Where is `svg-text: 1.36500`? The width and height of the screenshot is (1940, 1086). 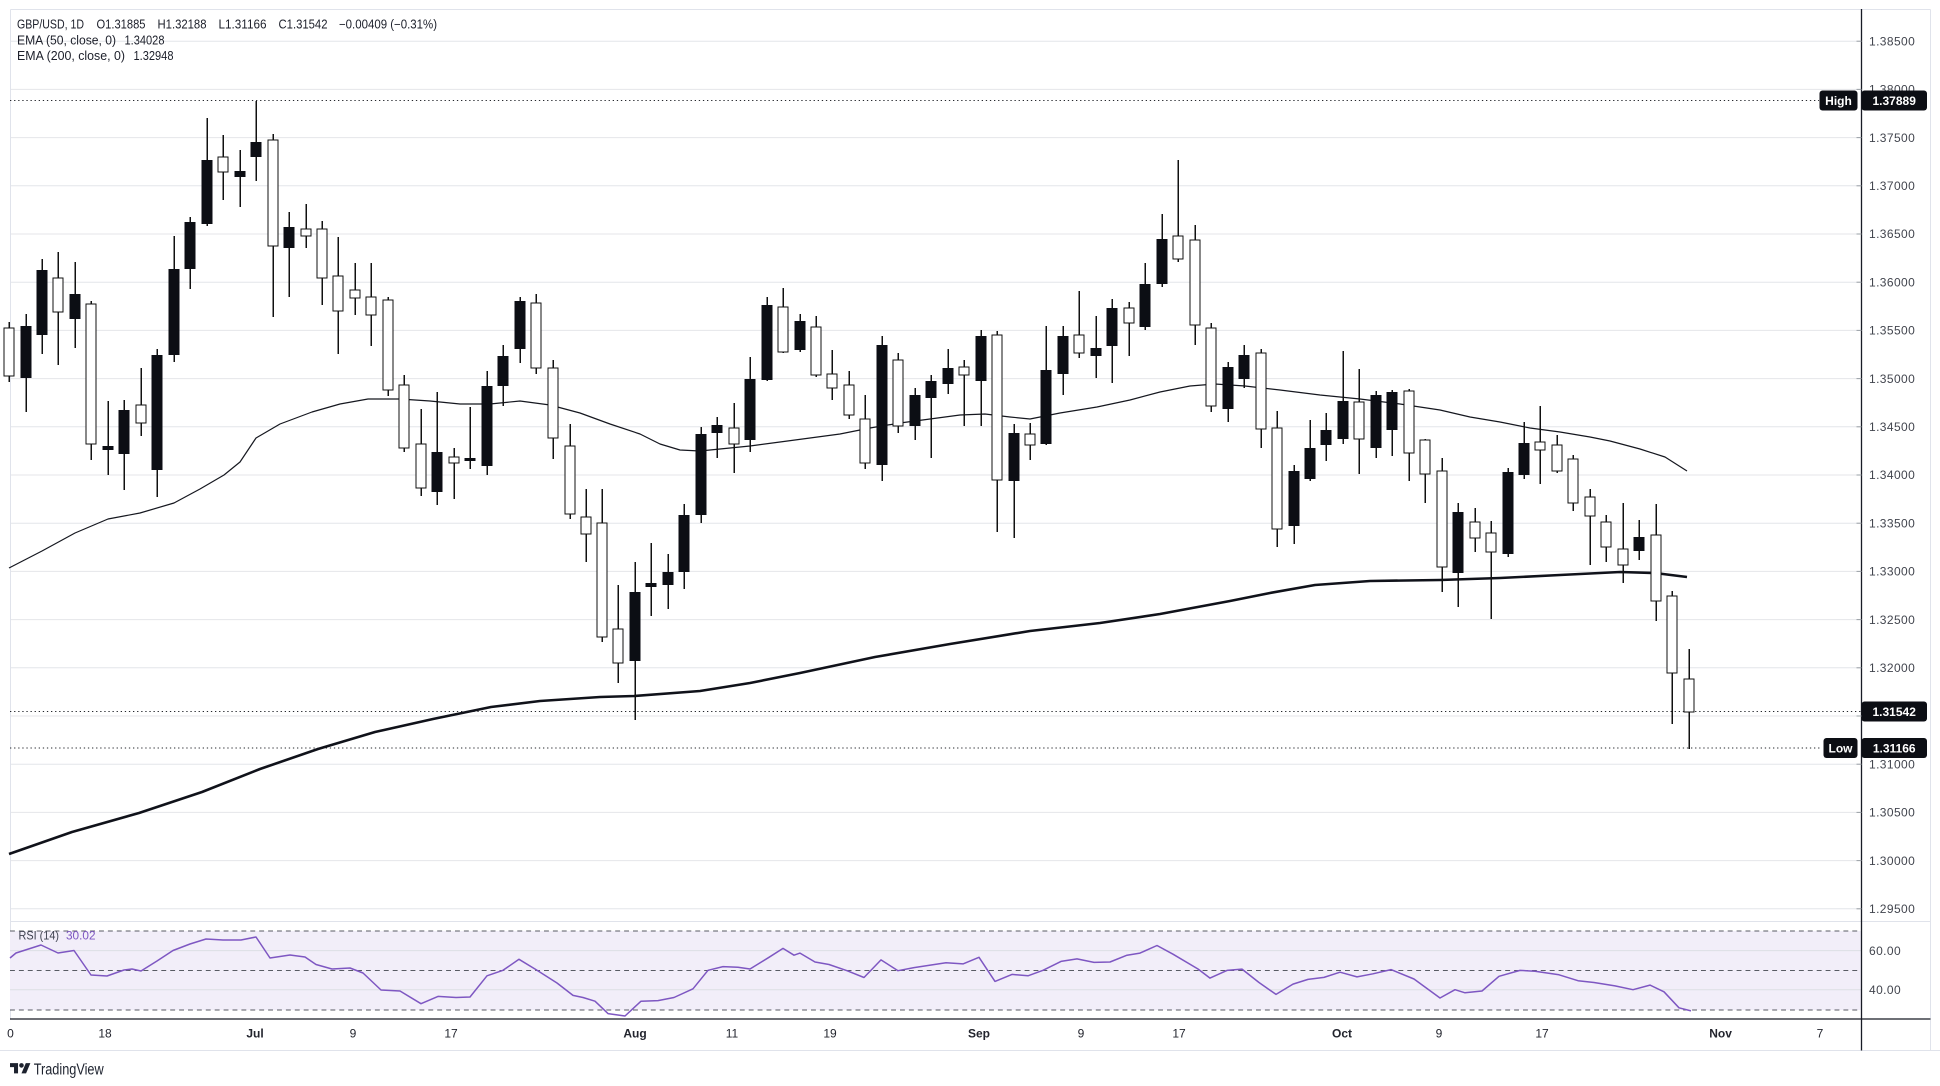 svg-text: 1.36500 is located at coordinates (1892, 234).